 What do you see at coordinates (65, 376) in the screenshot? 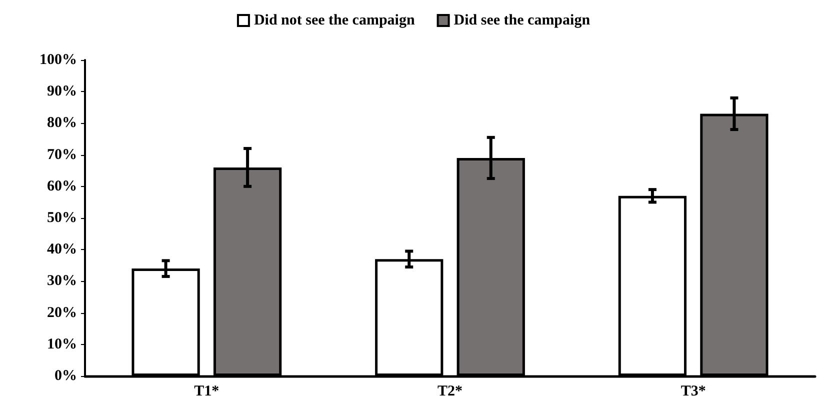
I see `y-tick-label: 0%` at bounding box center [65, 376].